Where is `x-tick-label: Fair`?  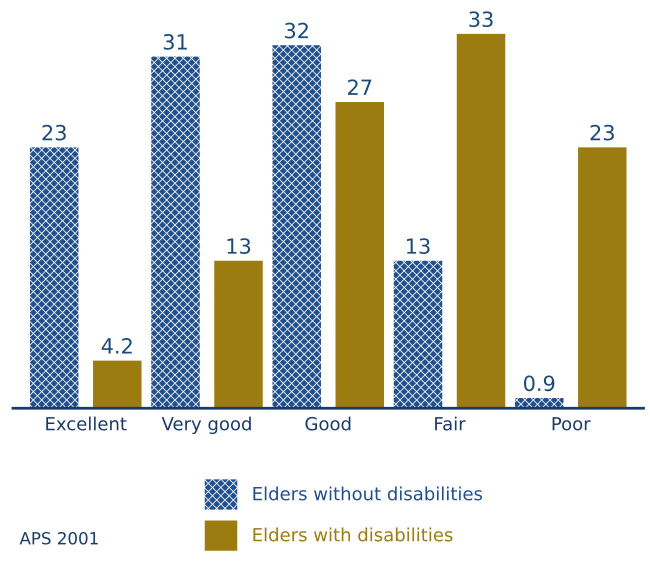
x-tick-label: Fair is located at coordinates (450, 423).